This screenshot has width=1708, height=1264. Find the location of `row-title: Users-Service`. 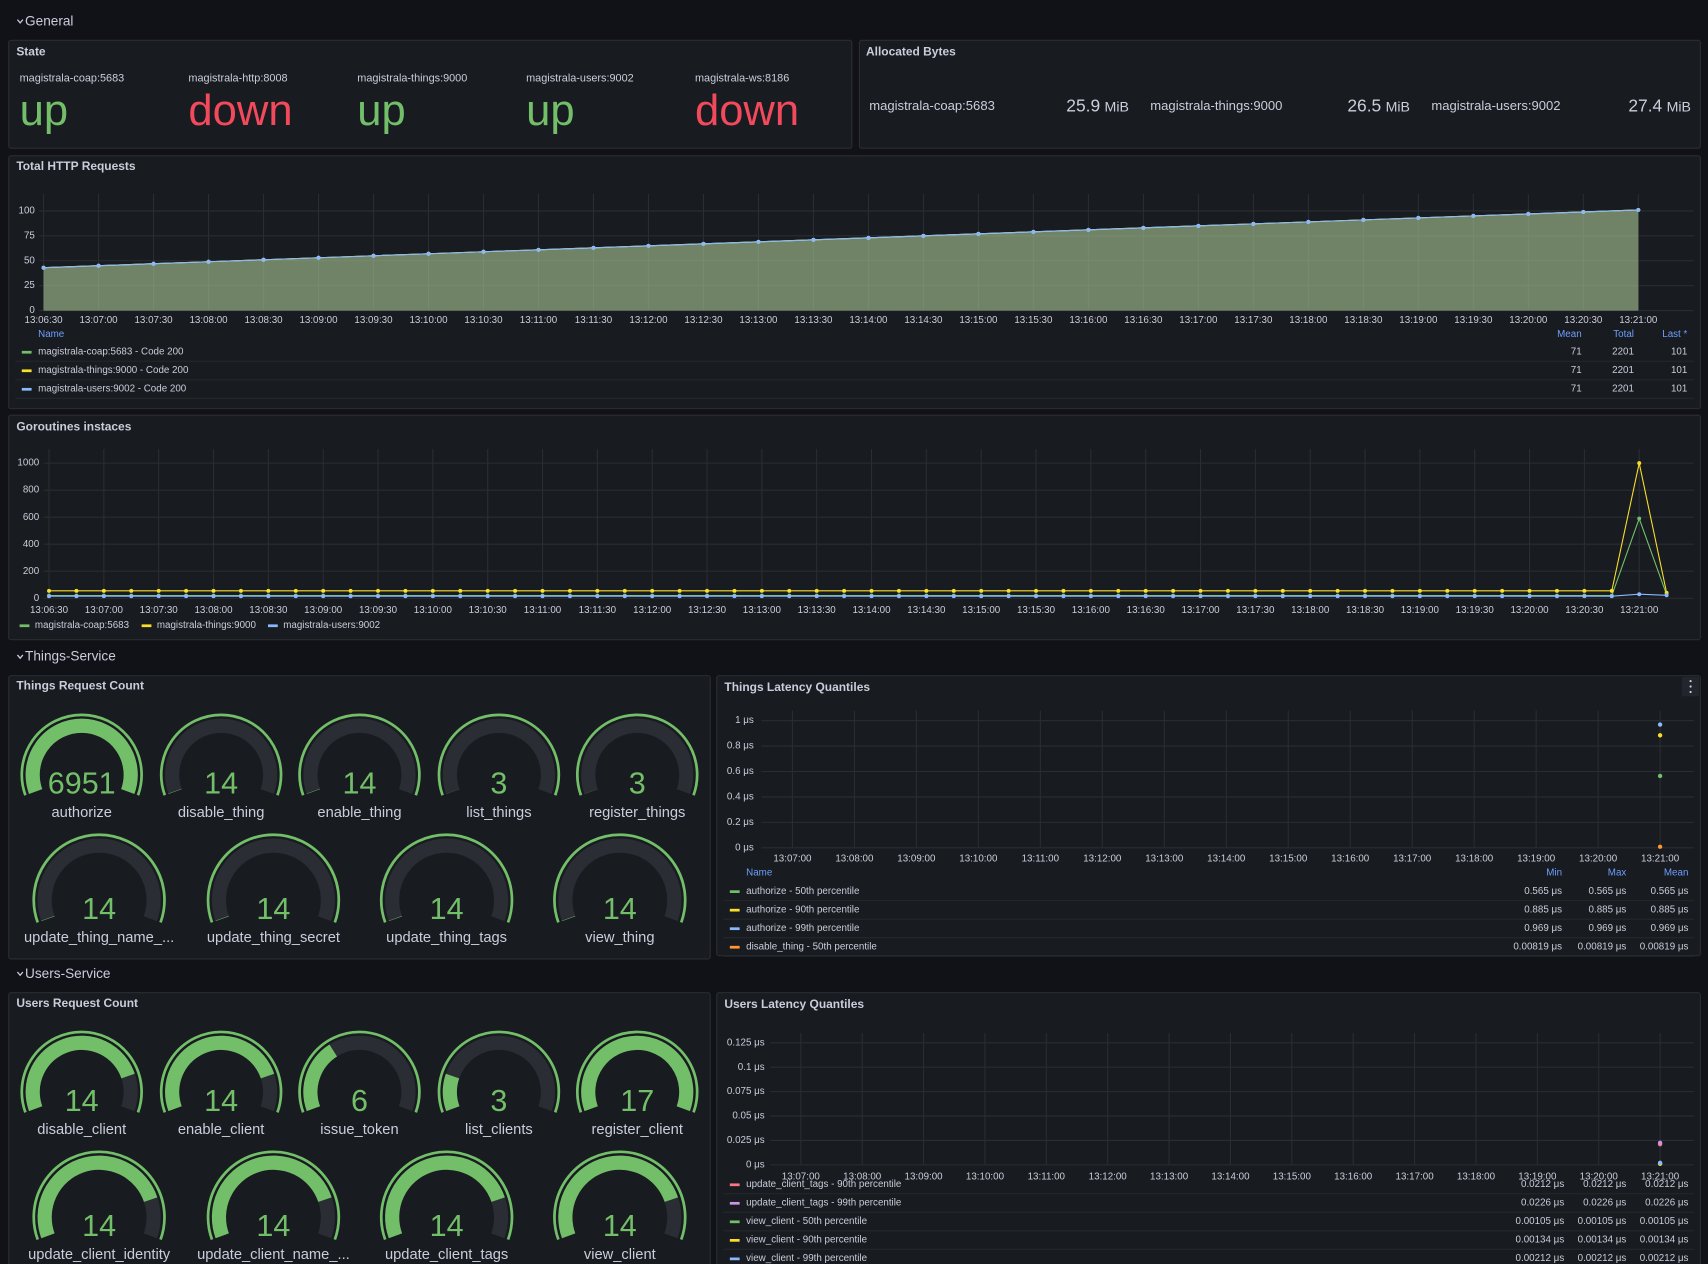

row-title: Users-Service is located at coordinates (67, 973).